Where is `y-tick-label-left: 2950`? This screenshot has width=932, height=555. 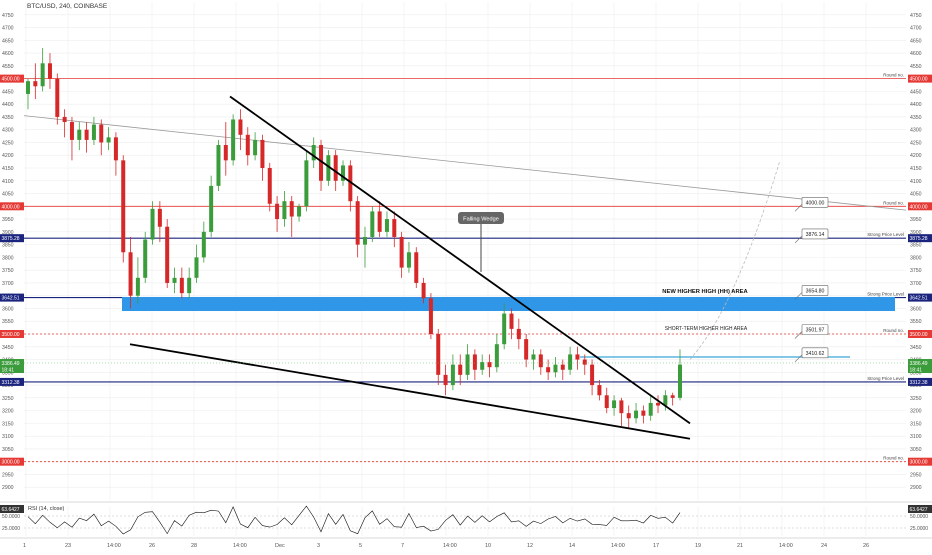 y-tick-label-left: 2950 is located at coordinates (8, 475).